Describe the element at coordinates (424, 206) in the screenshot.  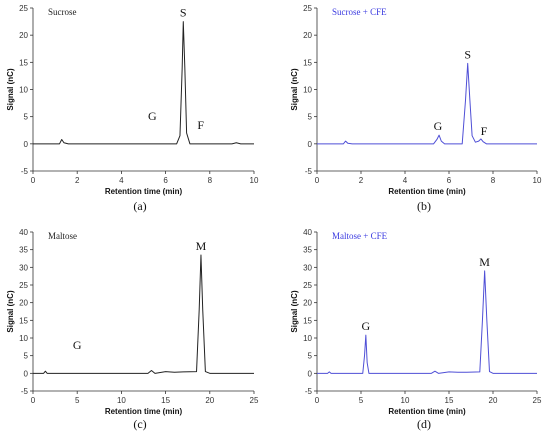
I see `subfigure-caption: (b)` at that location.